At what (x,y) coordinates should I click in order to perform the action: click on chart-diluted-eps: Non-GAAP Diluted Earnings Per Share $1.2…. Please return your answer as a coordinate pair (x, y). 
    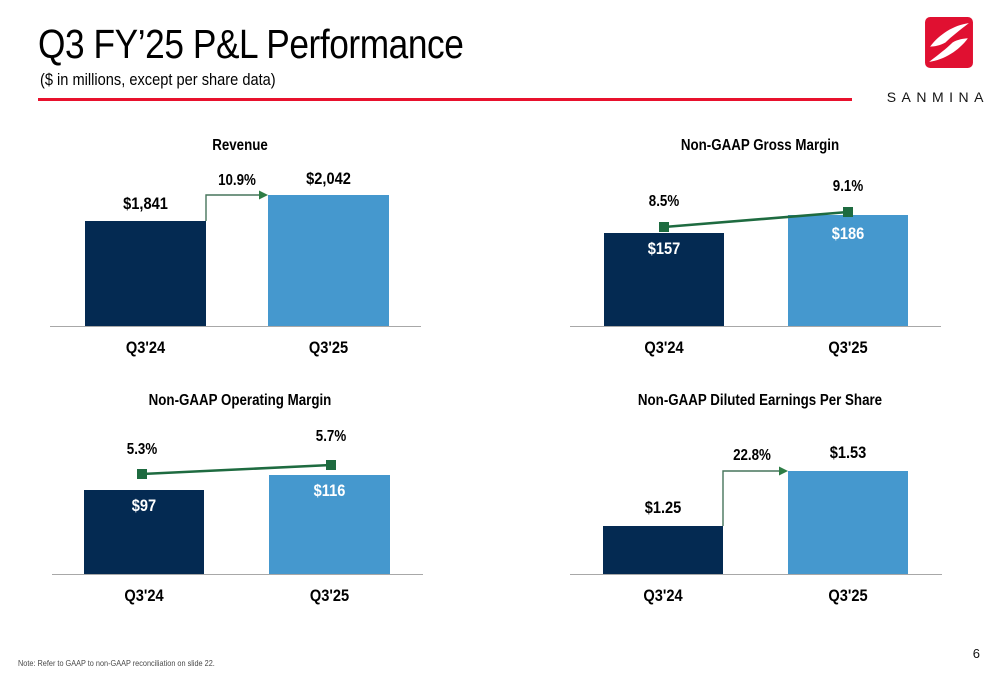
    Looking at the image, I should click on (760, 503).